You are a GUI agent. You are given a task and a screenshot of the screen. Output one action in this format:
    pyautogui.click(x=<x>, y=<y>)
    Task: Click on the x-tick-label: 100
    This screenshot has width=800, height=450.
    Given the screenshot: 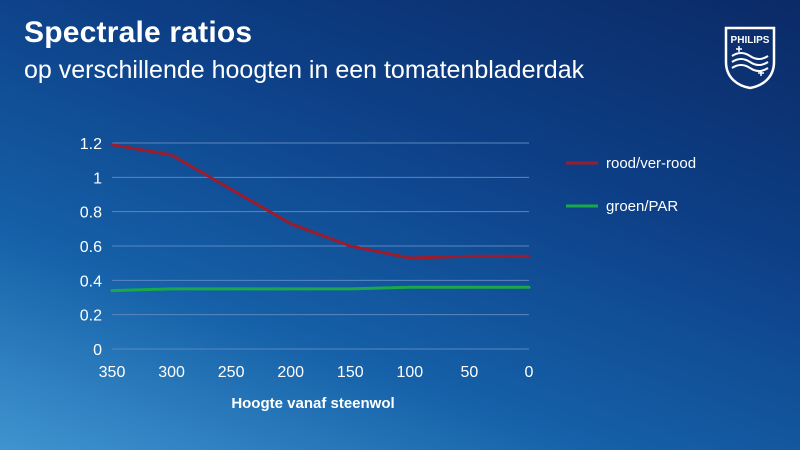 What is the action you would take?
    pyautogui.click(x=410, y=372)
    